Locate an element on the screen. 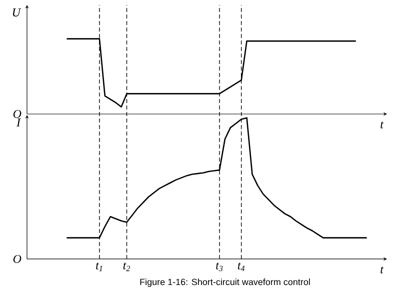 The height and width of the screenshot is (294, 400). x-tick-label: t$_{4}$ is located at coordinates (241, 267).